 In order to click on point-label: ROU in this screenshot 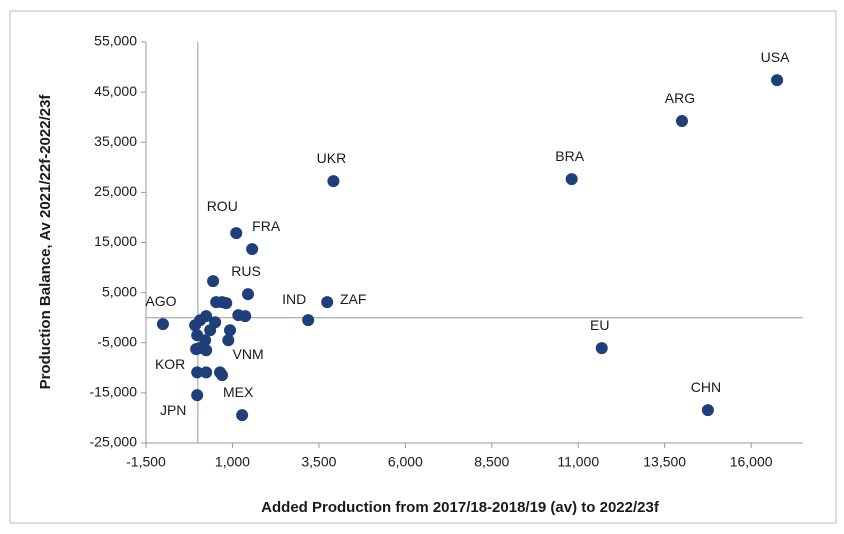, I will do `click(222, 206)`.